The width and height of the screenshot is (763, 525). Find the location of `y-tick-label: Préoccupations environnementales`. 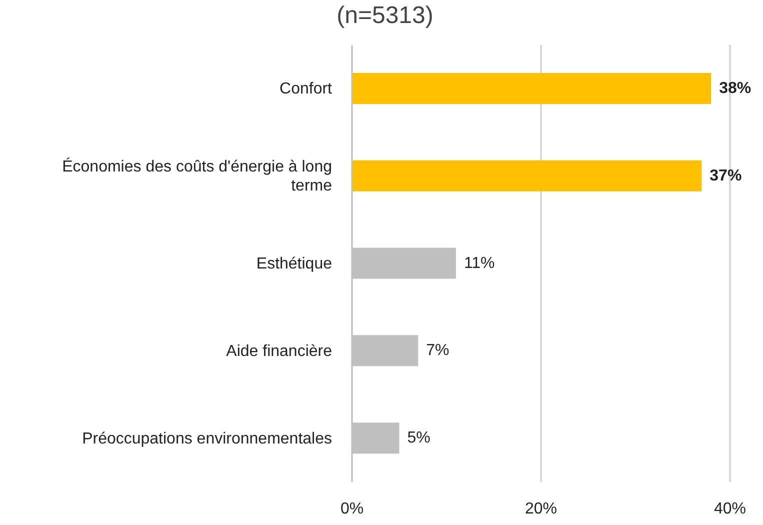

y-tick-label: Préoccupations environnementales is located at coordinates (207, 438).